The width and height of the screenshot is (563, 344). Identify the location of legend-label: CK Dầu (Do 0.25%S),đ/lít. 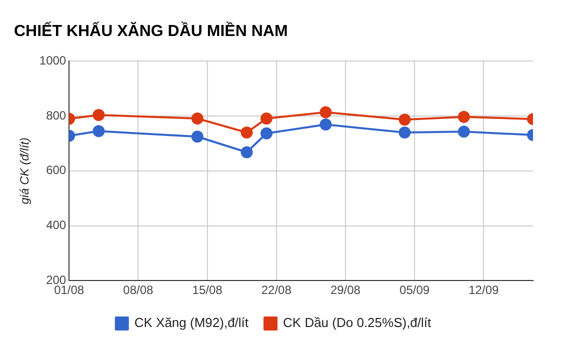
(357, 322).